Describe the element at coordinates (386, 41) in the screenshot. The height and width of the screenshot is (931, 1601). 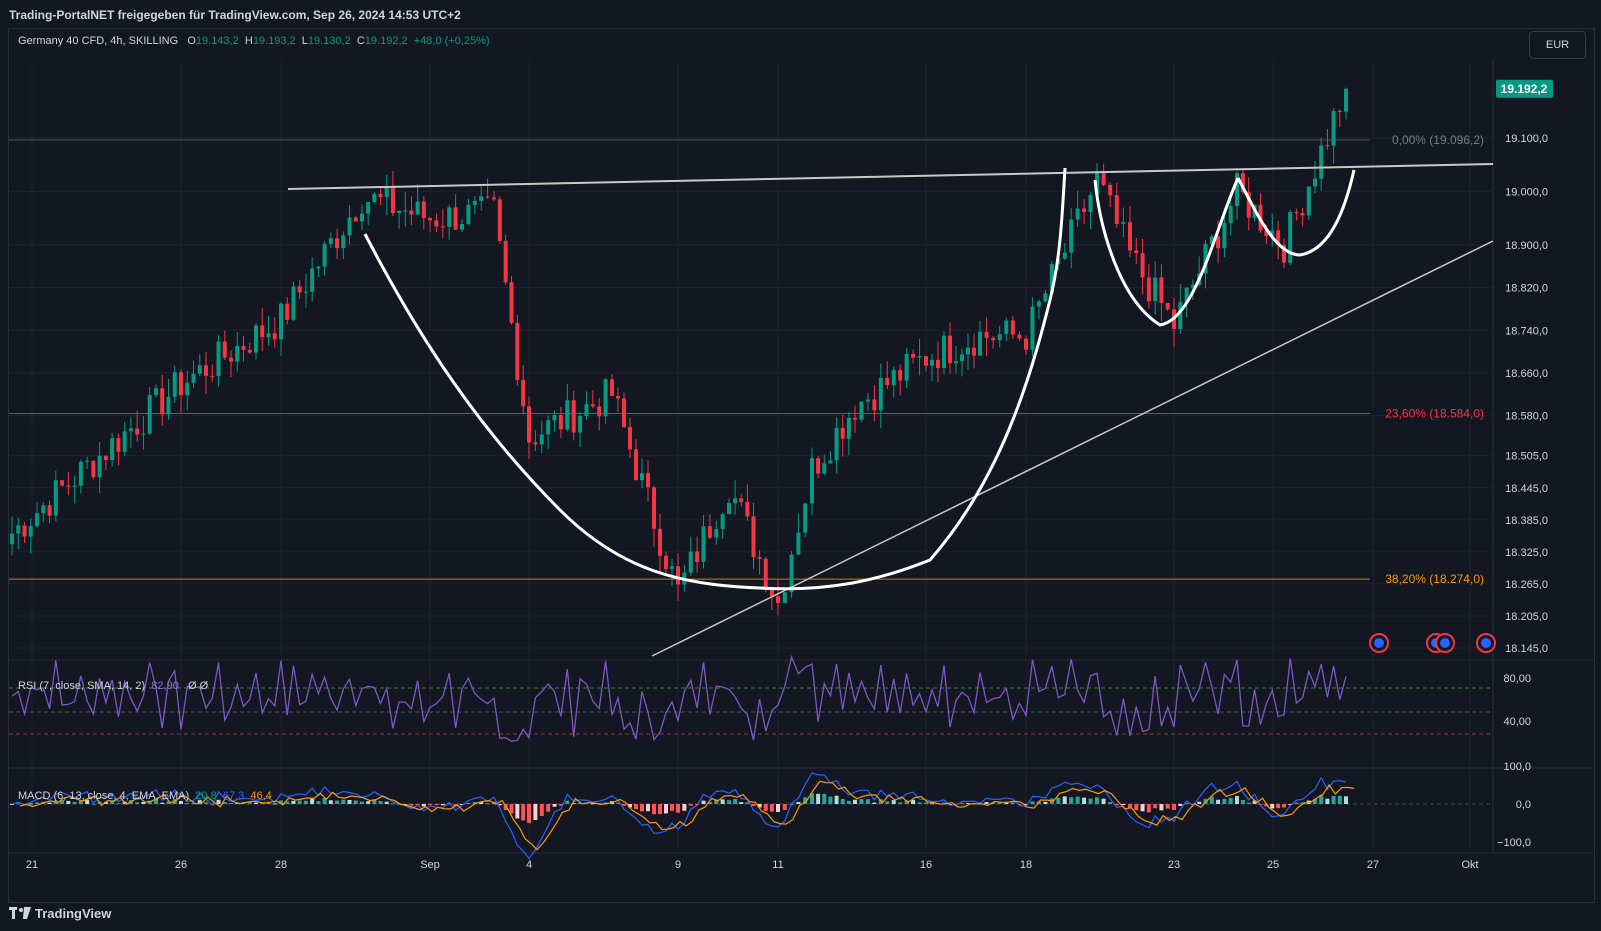
I see `close-value: 19.192,2` at that location.